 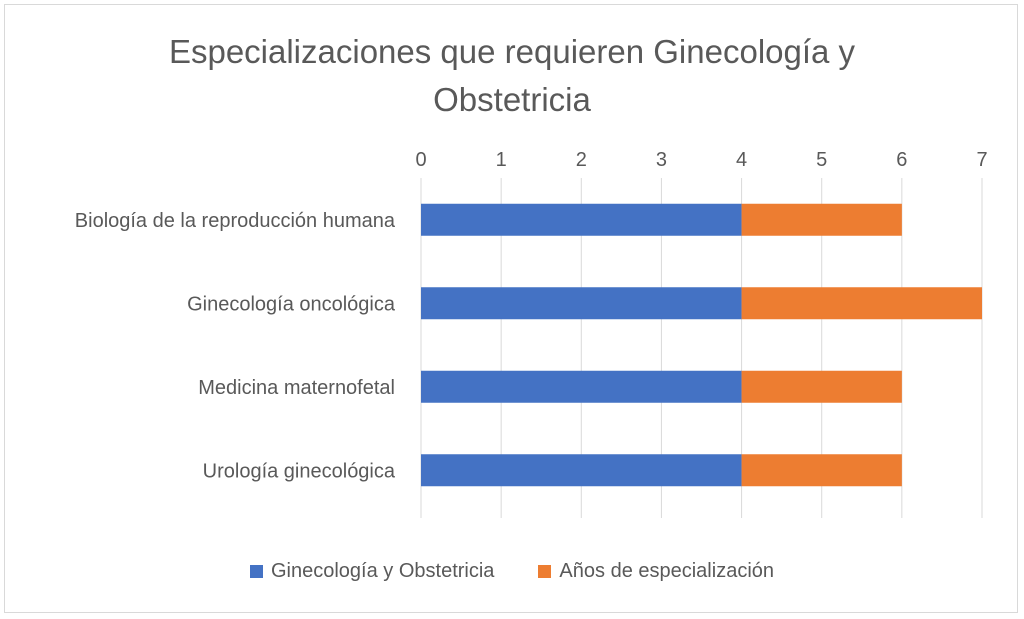 What do you see at coordinates (501, 160) in the screenshot?
I see `x-tick-label-1: 1` at bounding box center [501, 160].